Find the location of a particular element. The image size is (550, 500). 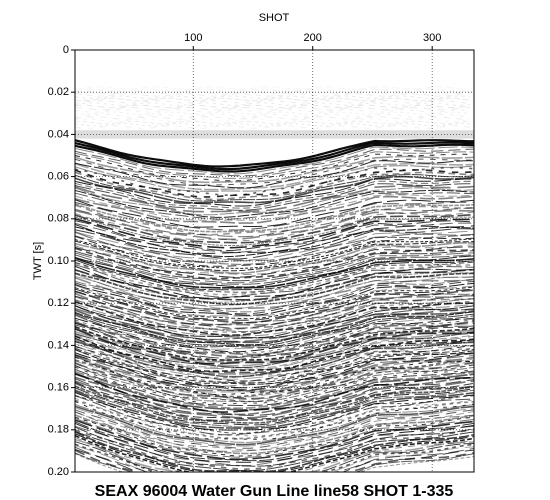

x-tick-label: 200 is located at coordinates (313, 38).